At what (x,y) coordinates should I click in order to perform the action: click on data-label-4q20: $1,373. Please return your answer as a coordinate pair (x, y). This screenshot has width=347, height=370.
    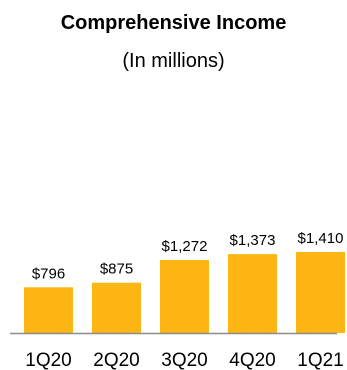
    Looking at the image, I should click on (253, 240).